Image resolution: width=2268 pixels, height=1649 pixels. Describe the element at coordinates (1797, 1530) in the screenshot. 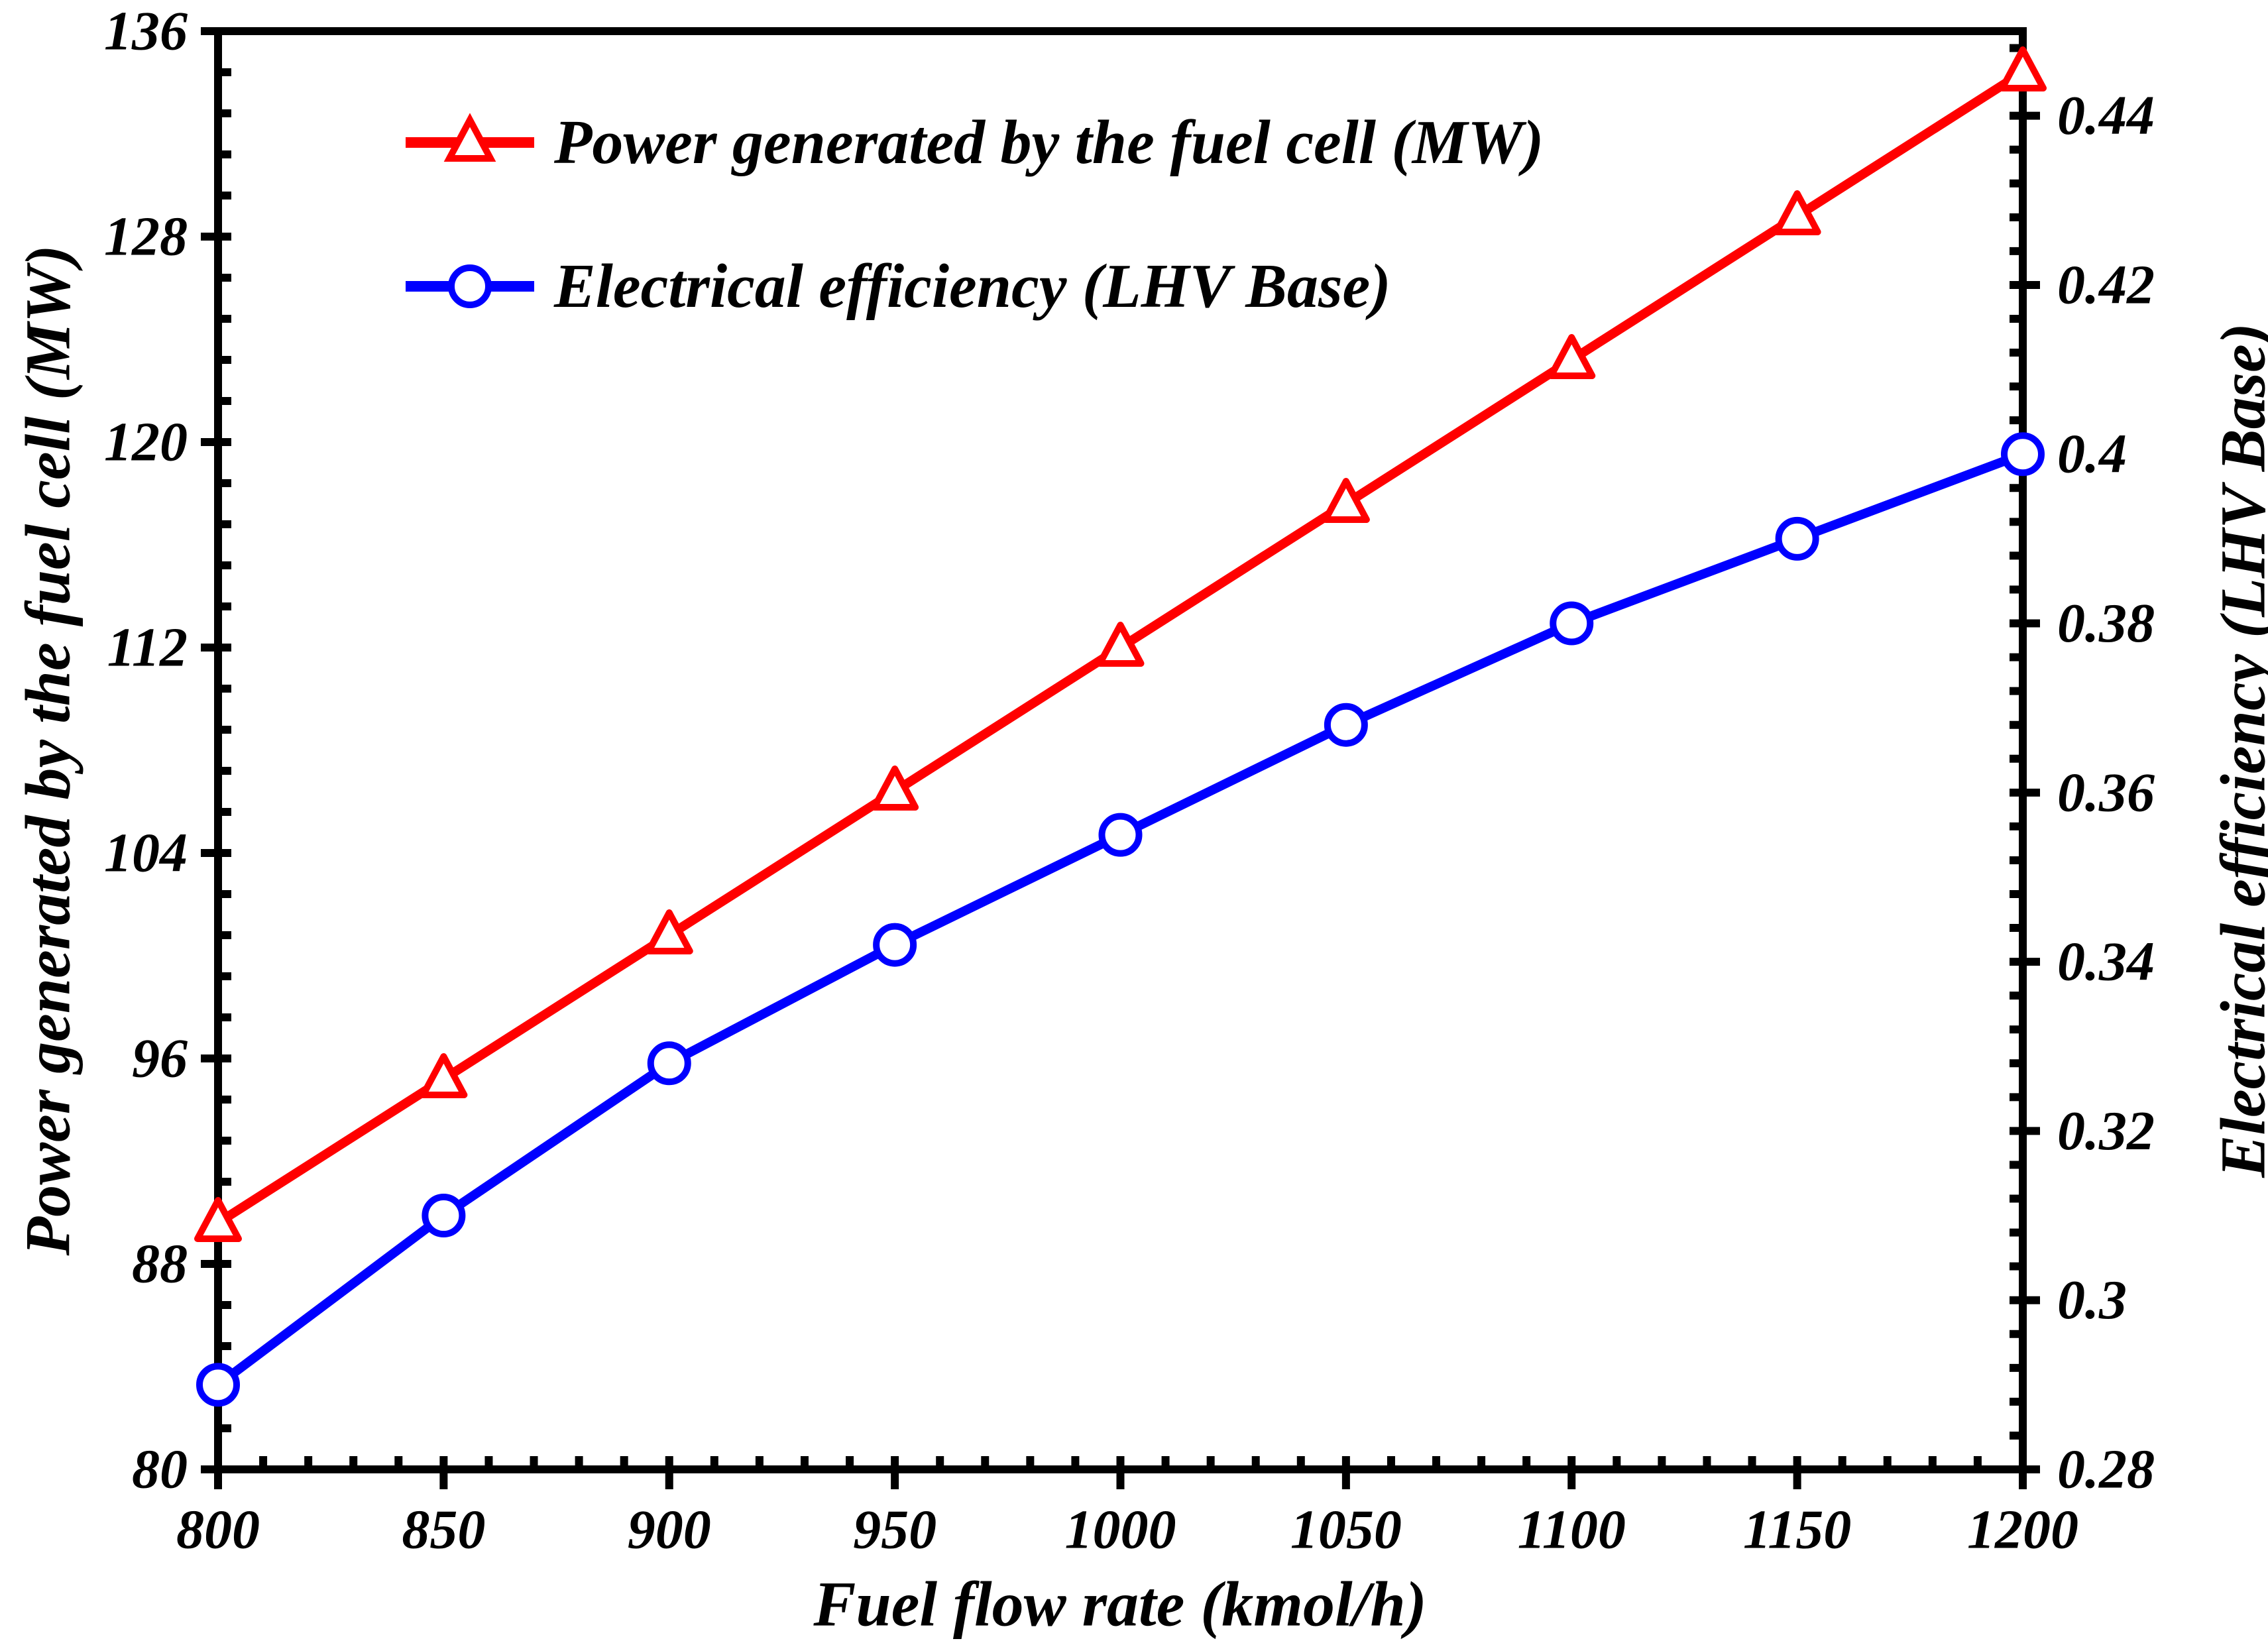

I see `x-tick-label: 1150` at that location.